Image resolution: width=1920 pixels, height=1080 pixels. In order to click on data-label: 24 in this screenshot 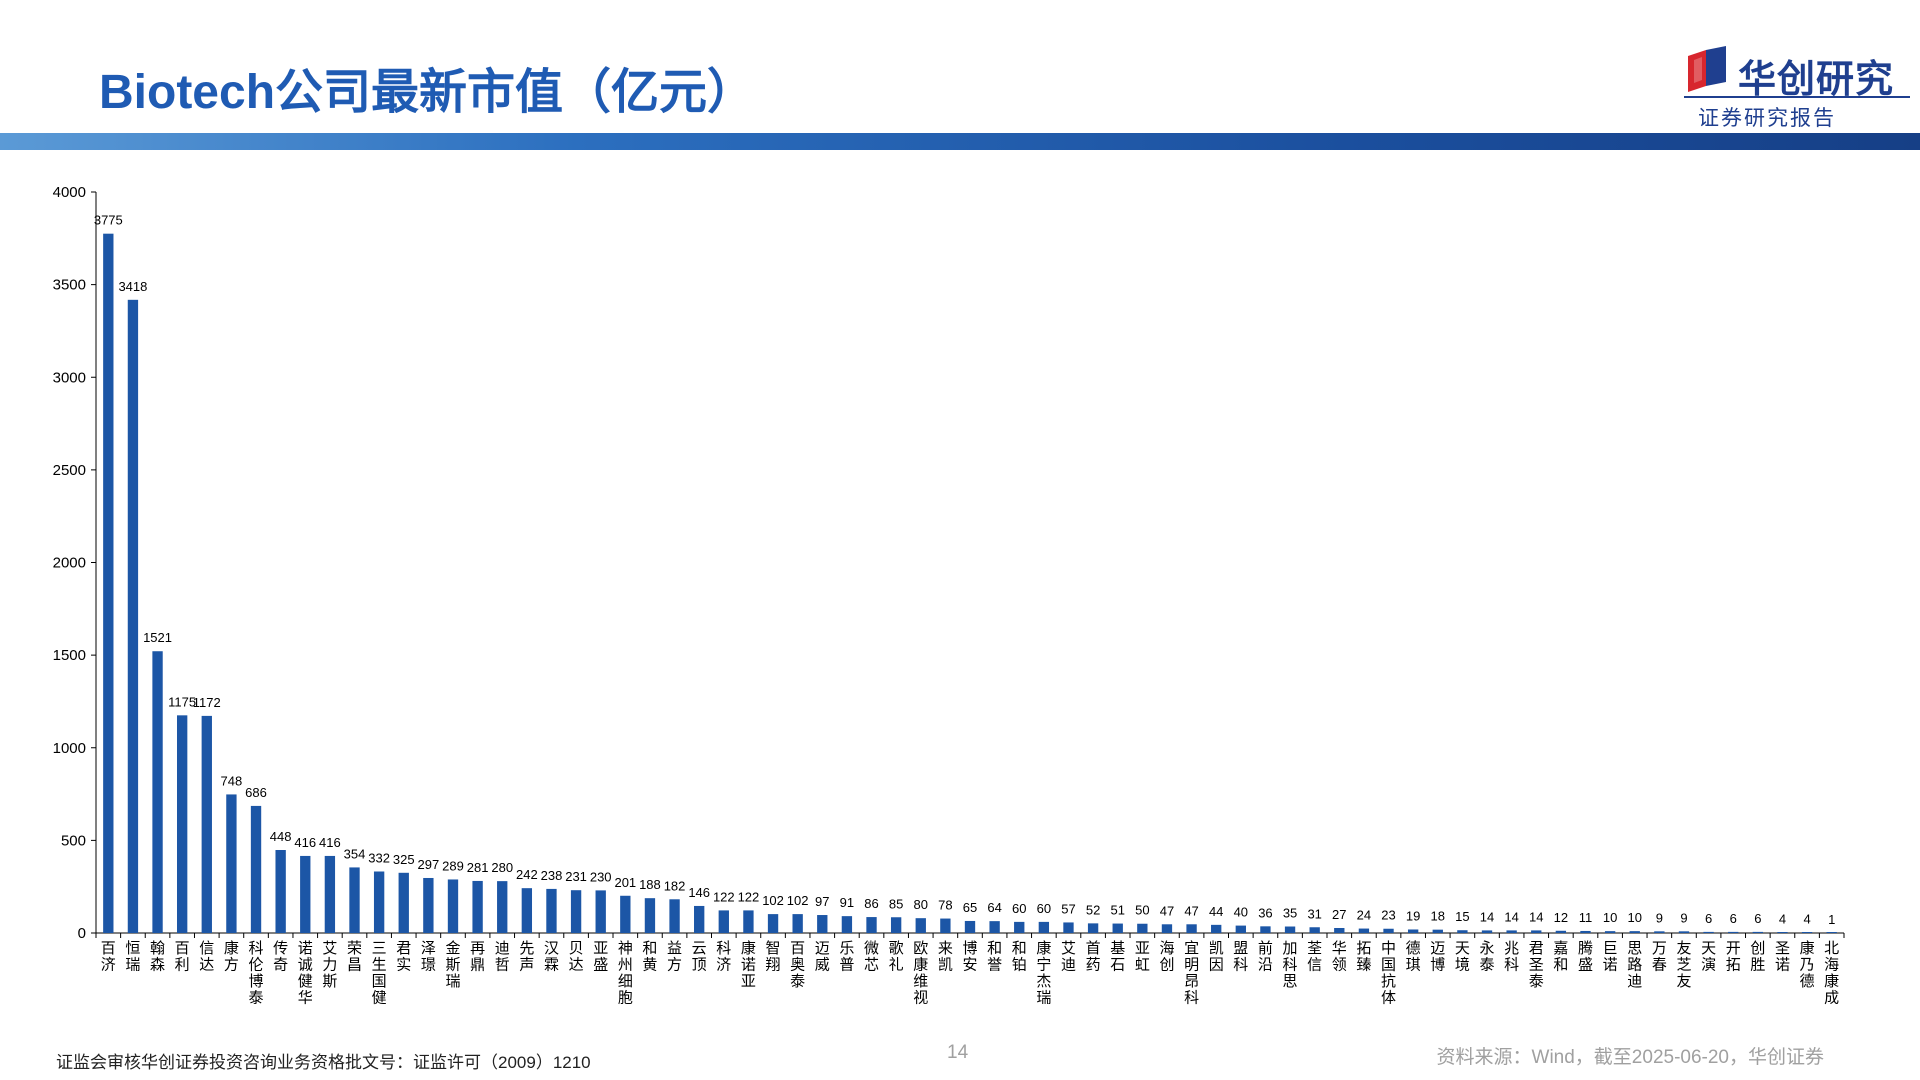, I will do `click(1364, 915)`.